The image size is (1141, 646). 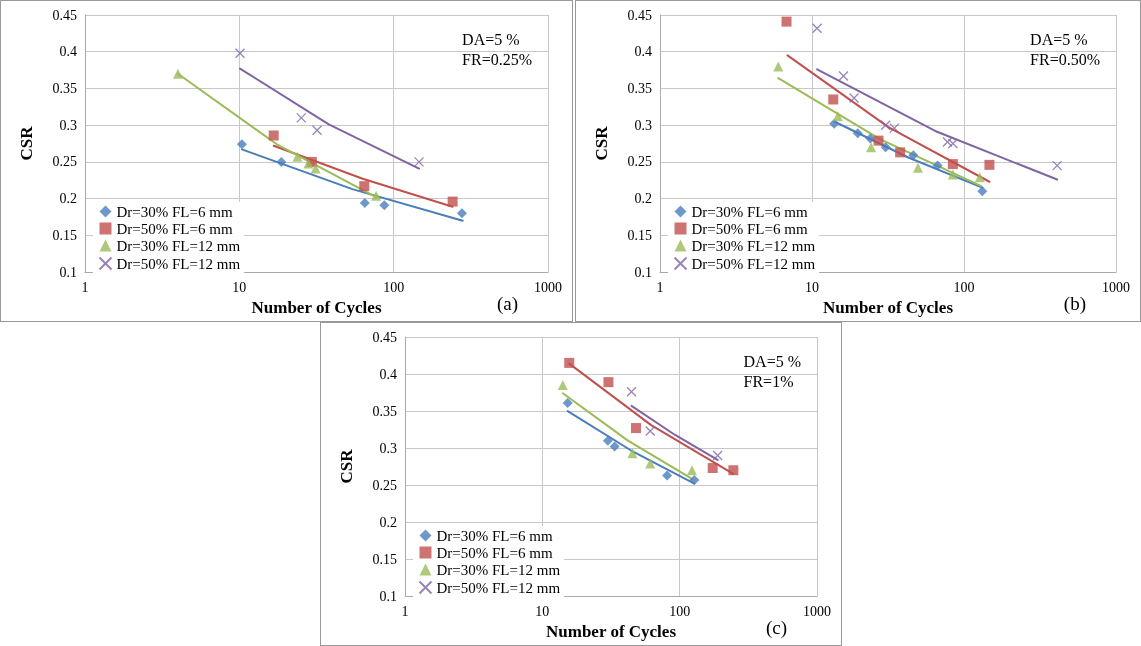 I want to click on text: (a), so click(x=507, y=304).